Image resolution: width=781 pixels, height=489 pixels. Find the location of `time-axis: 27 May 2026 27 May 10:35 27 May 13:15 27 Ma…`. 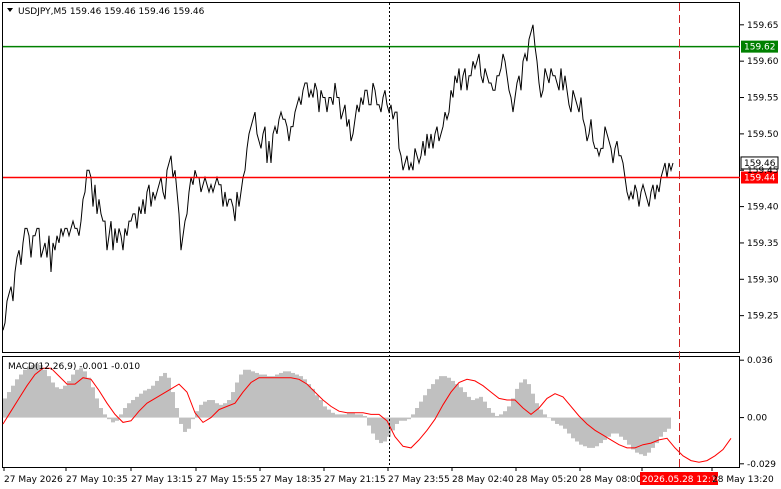

time-axis: 27 May 2026 27 May 10:35 27 May 13:15 27 Ma… is located at coordinates (388, 476).